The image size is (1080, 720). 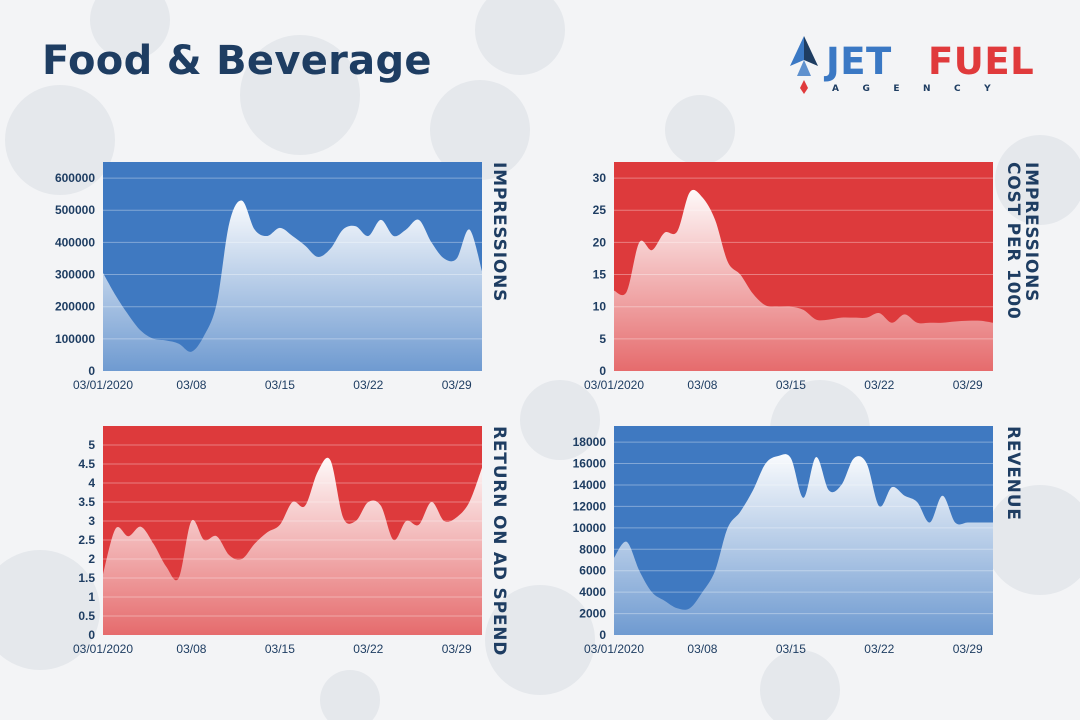 What do you see at coordinates (923, 89) in the screenshot?
I see `logo-subtitle: AGENCY` at bounding box center [923, 89].